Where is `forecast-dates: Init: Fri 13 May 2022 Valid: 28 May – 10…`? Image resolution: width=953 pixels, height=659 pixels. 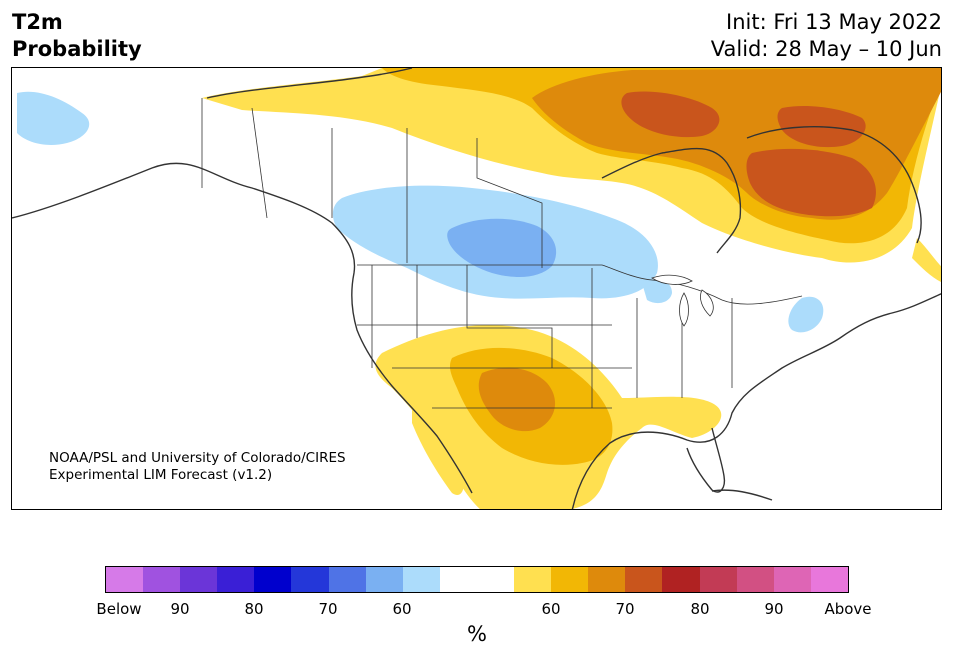 forecast-dates: Init: Fri 13 May 2022 Valid: 28 May – 10… is located at coordinates (826, 36).